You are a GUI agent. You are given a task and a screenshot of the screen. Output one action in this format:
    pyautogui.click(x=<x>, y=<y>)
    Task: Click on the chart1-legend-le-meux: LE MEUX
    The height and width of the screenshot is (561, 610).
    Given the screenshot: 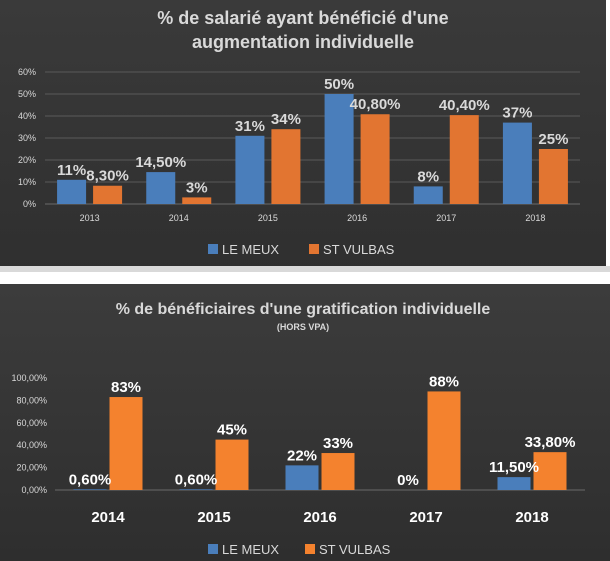 What is the action you would take?
    pyautogui.click(x=250, y=249)
    